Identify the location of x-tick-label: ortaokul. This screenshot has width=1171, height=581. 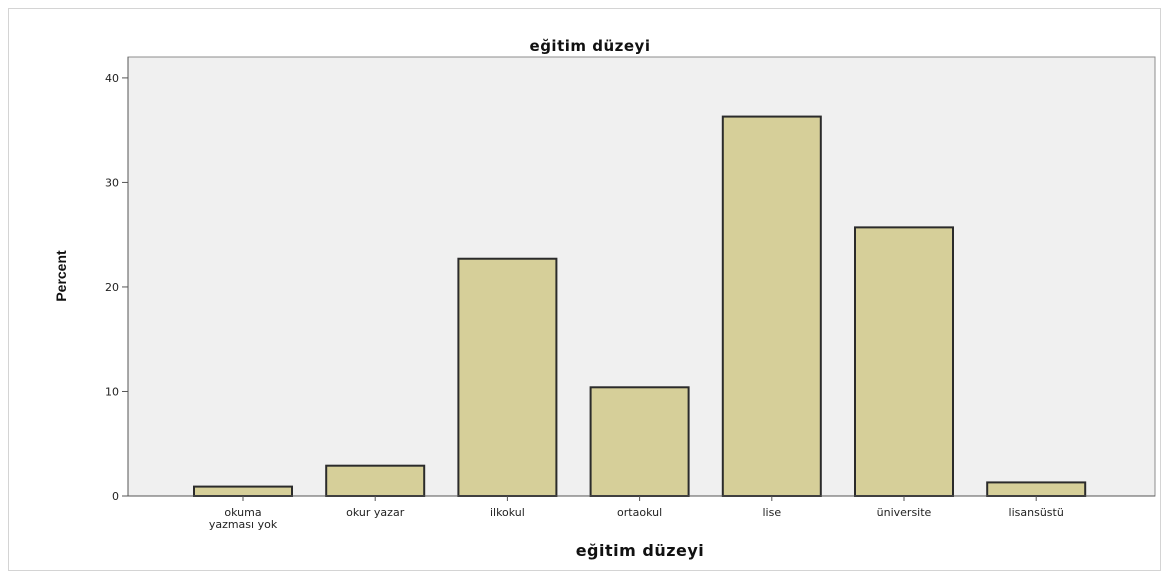
(639, 512).